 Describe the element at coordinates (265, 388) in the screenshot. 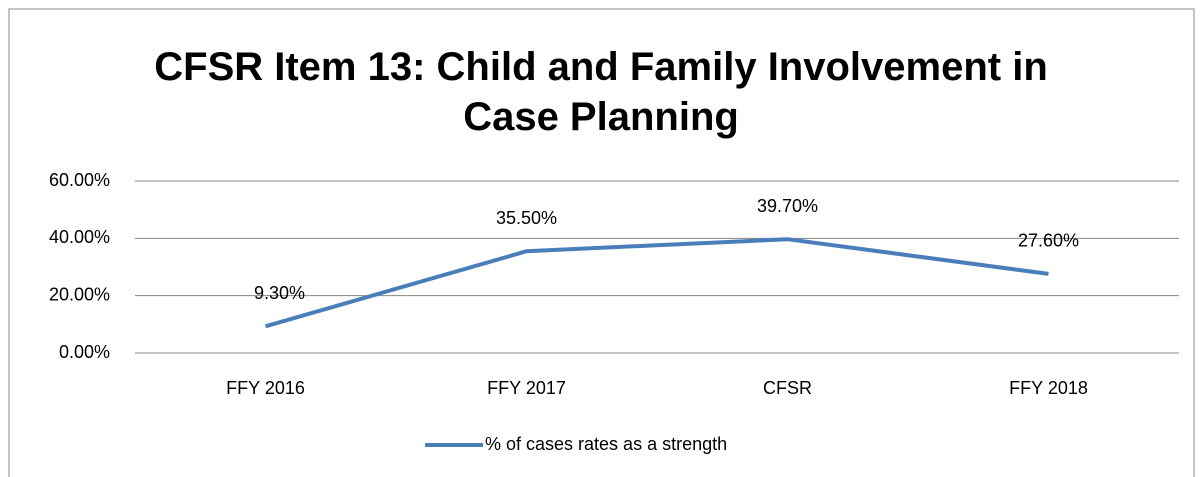

I see `x-tick-label: FFY 2016` at that location.